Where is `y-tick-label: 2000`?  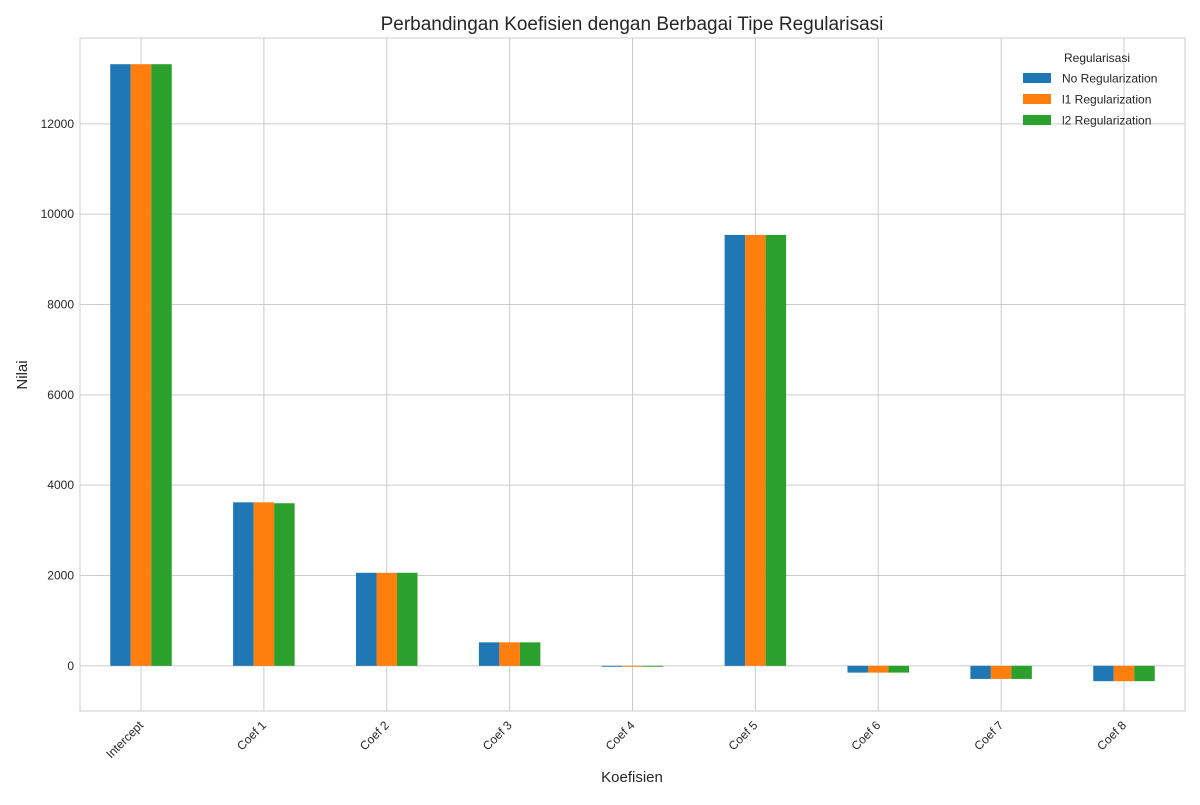 y-tick-label: 2000 is located at coordinates (60, 575).